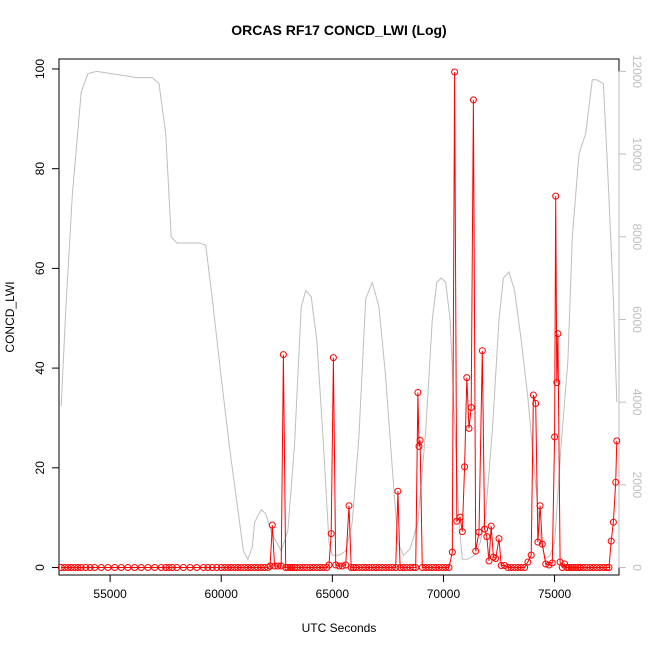  I want to click on y-tick-label: 0, so click(40, 567).